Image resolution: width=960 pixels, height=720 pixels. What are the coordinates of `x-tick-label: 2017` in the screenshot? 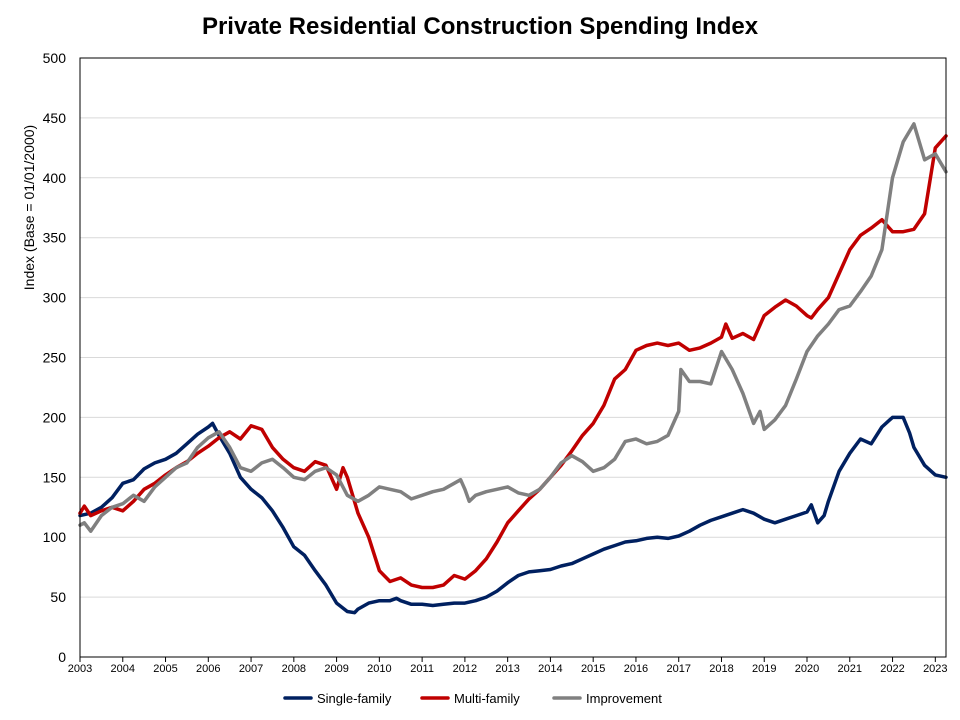 It's located at (678, 669).